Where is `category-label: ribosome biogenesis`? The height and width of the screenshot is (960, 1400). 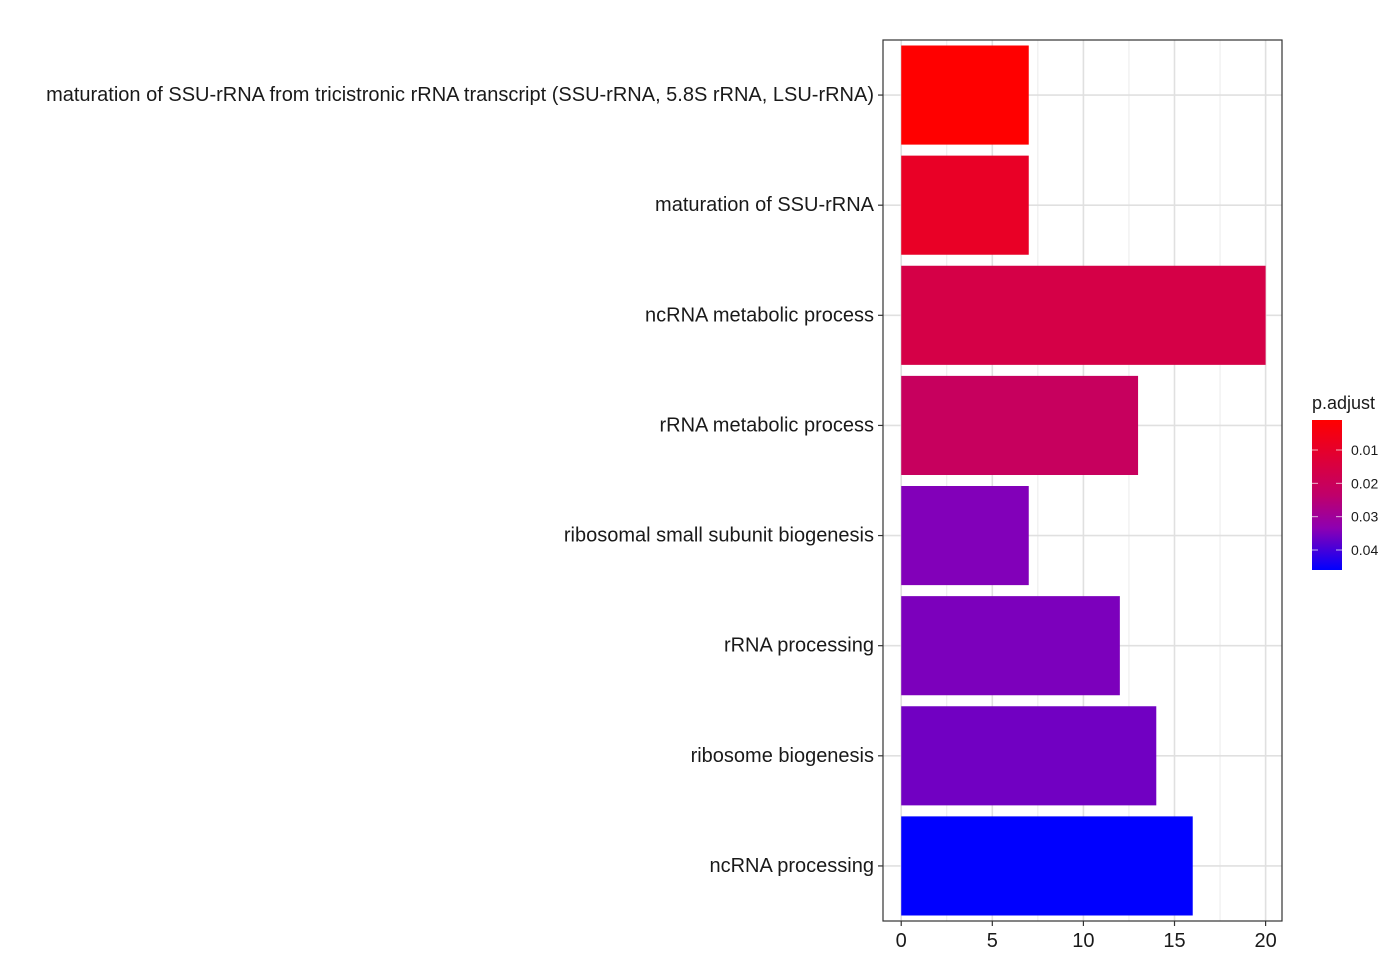
category-label: ribosome biogenesis is located at coordinates (782, 756).